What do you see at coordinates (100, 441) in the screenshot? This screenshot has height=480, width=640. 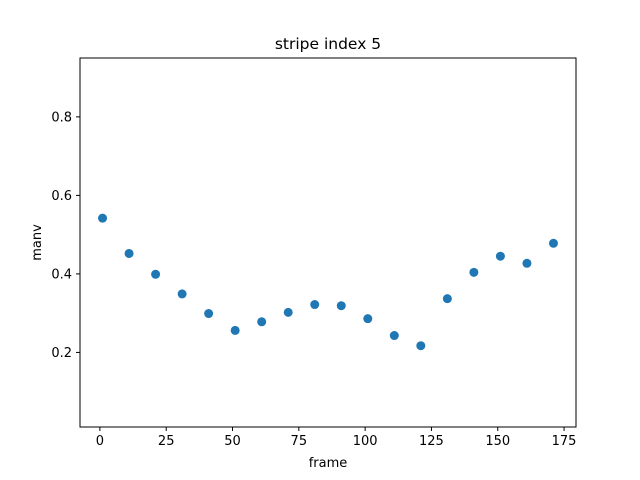 I see `x-tick-label: 0` at bounding box center [100, 441].